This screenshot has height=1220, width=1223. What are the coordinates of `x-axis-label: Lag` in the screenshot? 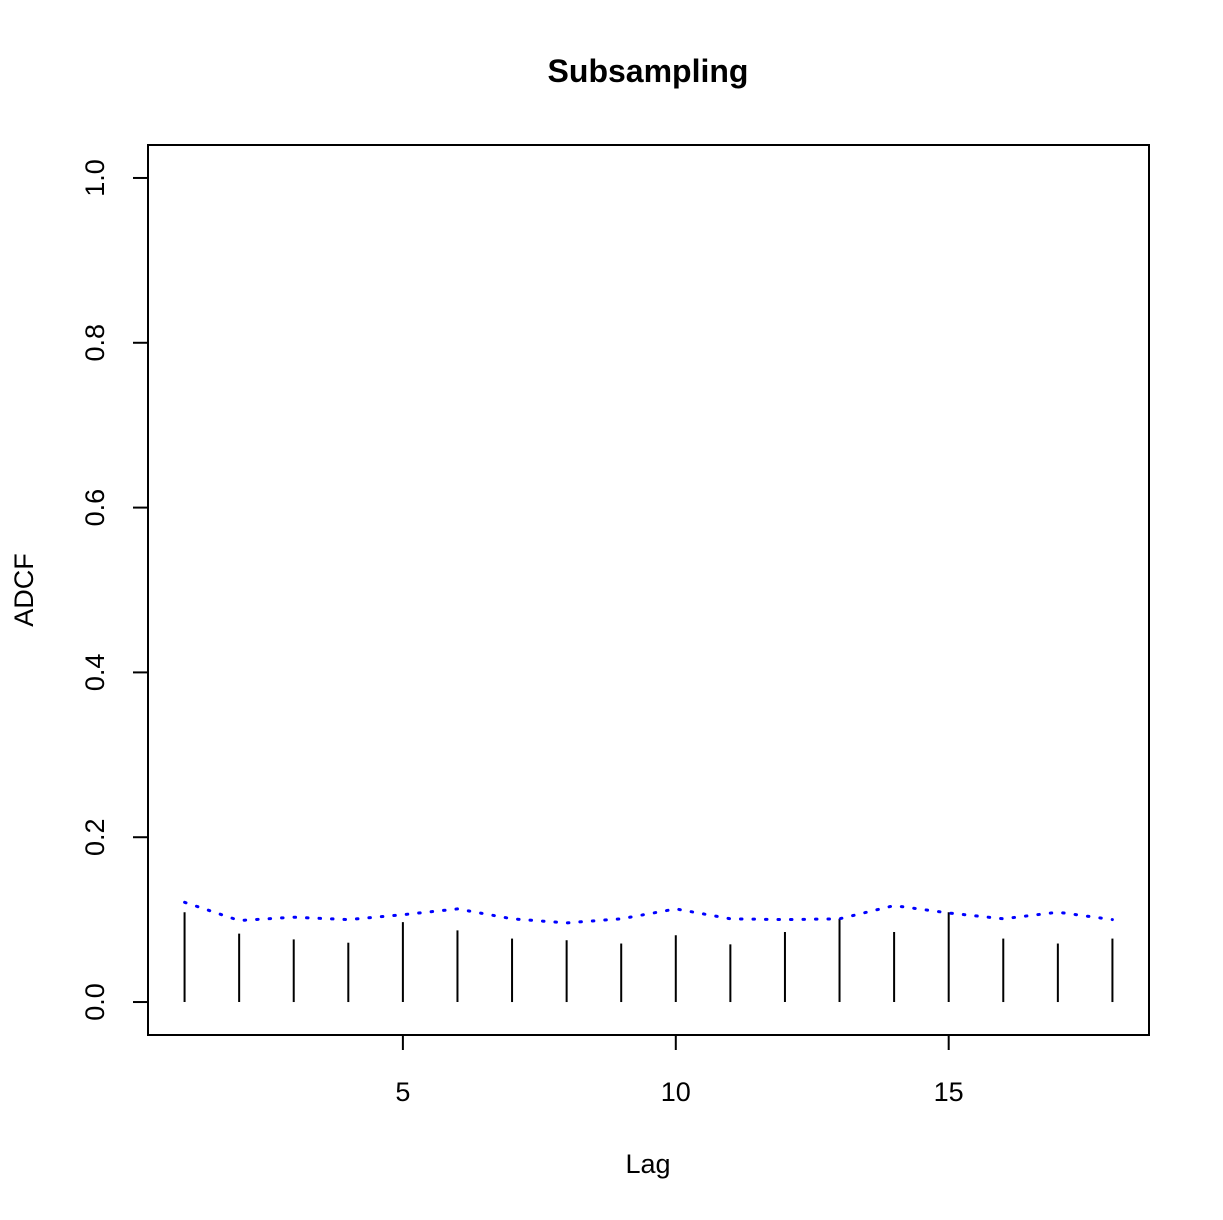 It's located at (647, 1164).